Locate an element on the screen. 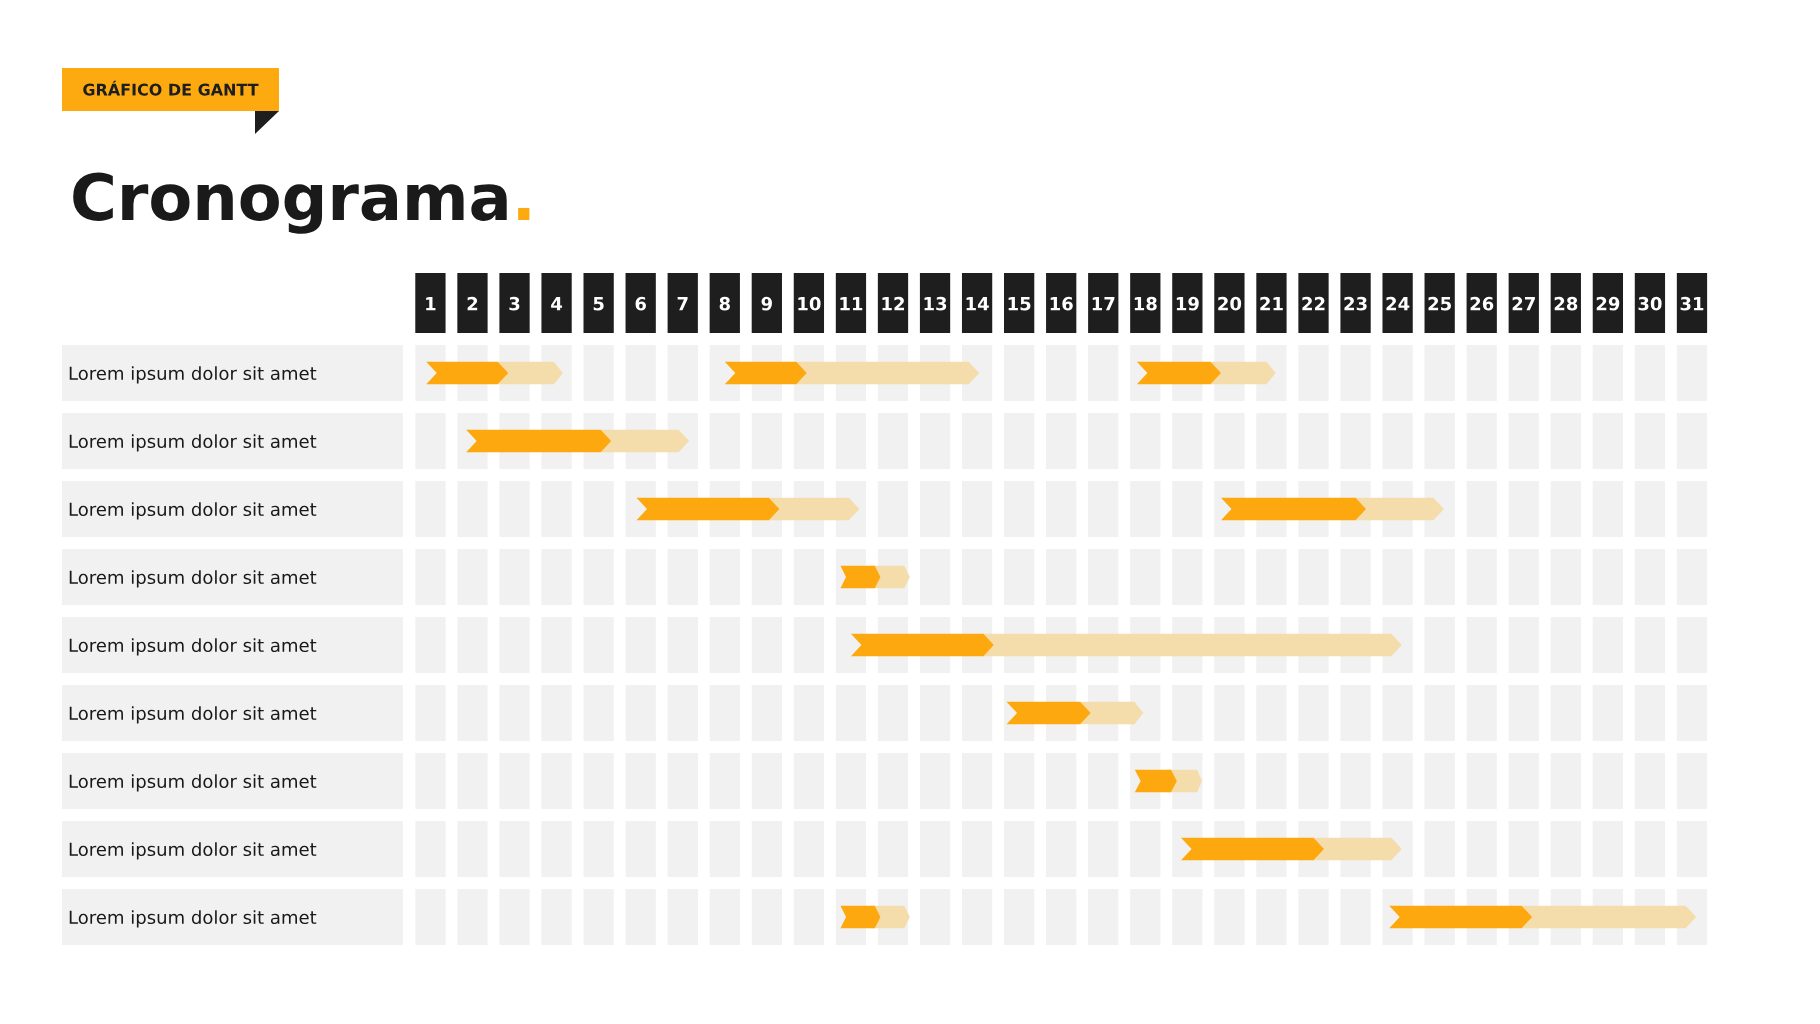  x-tick-label: 16 is located at coordinates (1061, 303).